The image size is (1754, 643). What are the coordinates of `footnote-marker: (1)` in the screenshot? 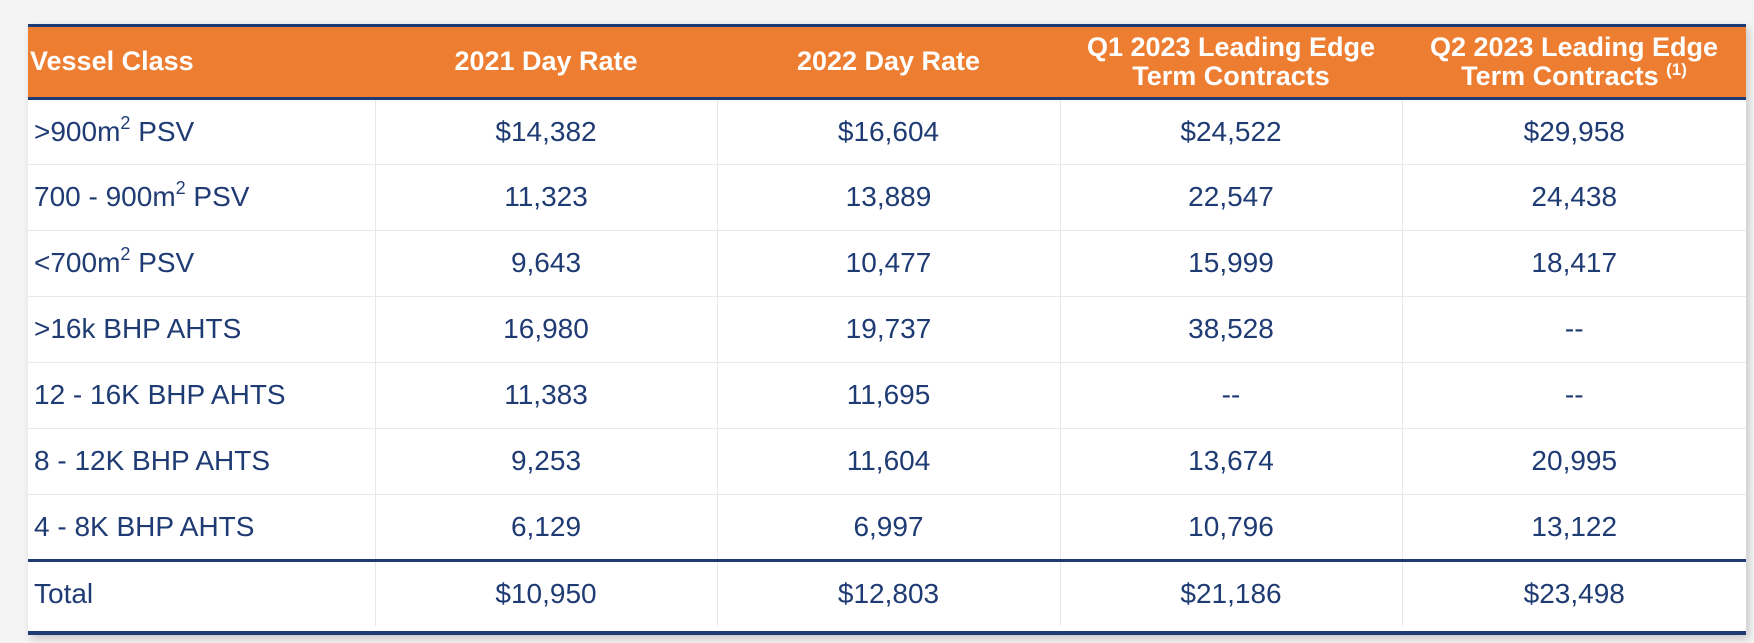 It's located at (1676, 69).